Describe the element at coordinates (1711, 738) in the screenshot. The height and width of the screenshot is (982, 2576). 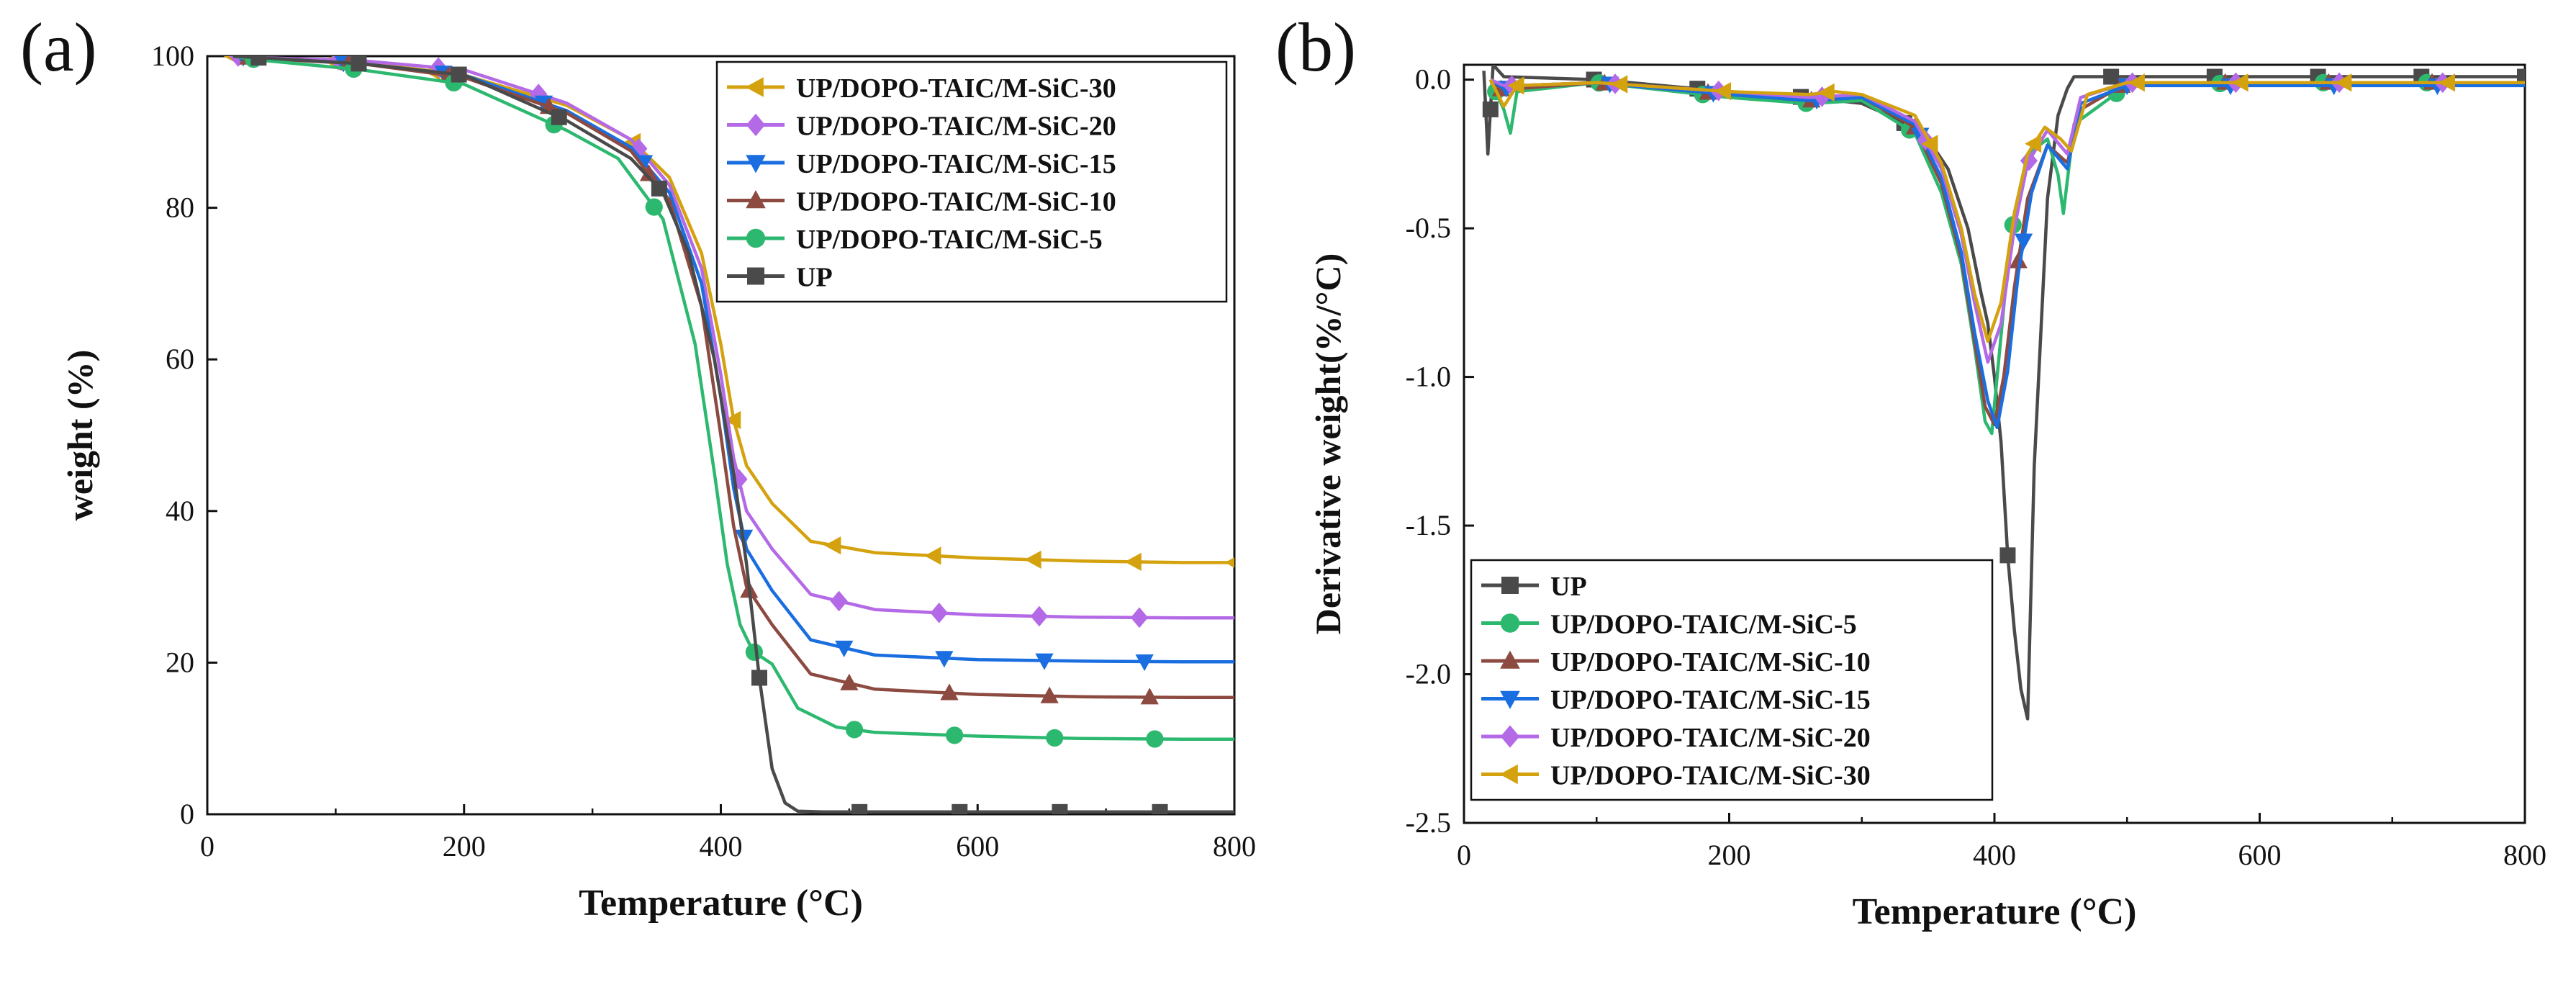
I see `legend-label-up-dopo-taic-m-sic-20: UP/DOPO-TAIC/M-SiC-20` at that location.